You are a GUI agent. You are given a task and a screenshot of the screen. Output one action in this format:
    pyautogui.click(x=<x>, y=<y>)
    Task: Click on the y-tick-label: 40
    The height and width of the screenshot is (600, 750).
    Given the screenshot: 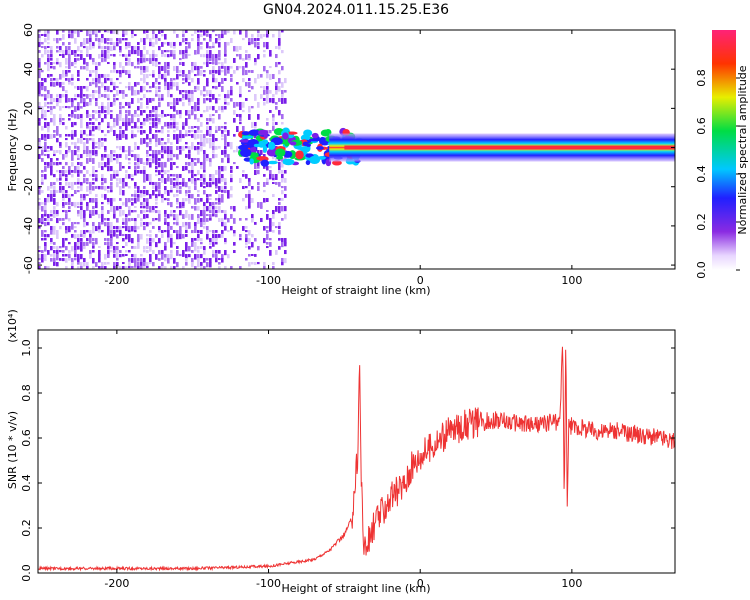 What is the action you would take?
    pyautogui.click(x=28, y=69)
    